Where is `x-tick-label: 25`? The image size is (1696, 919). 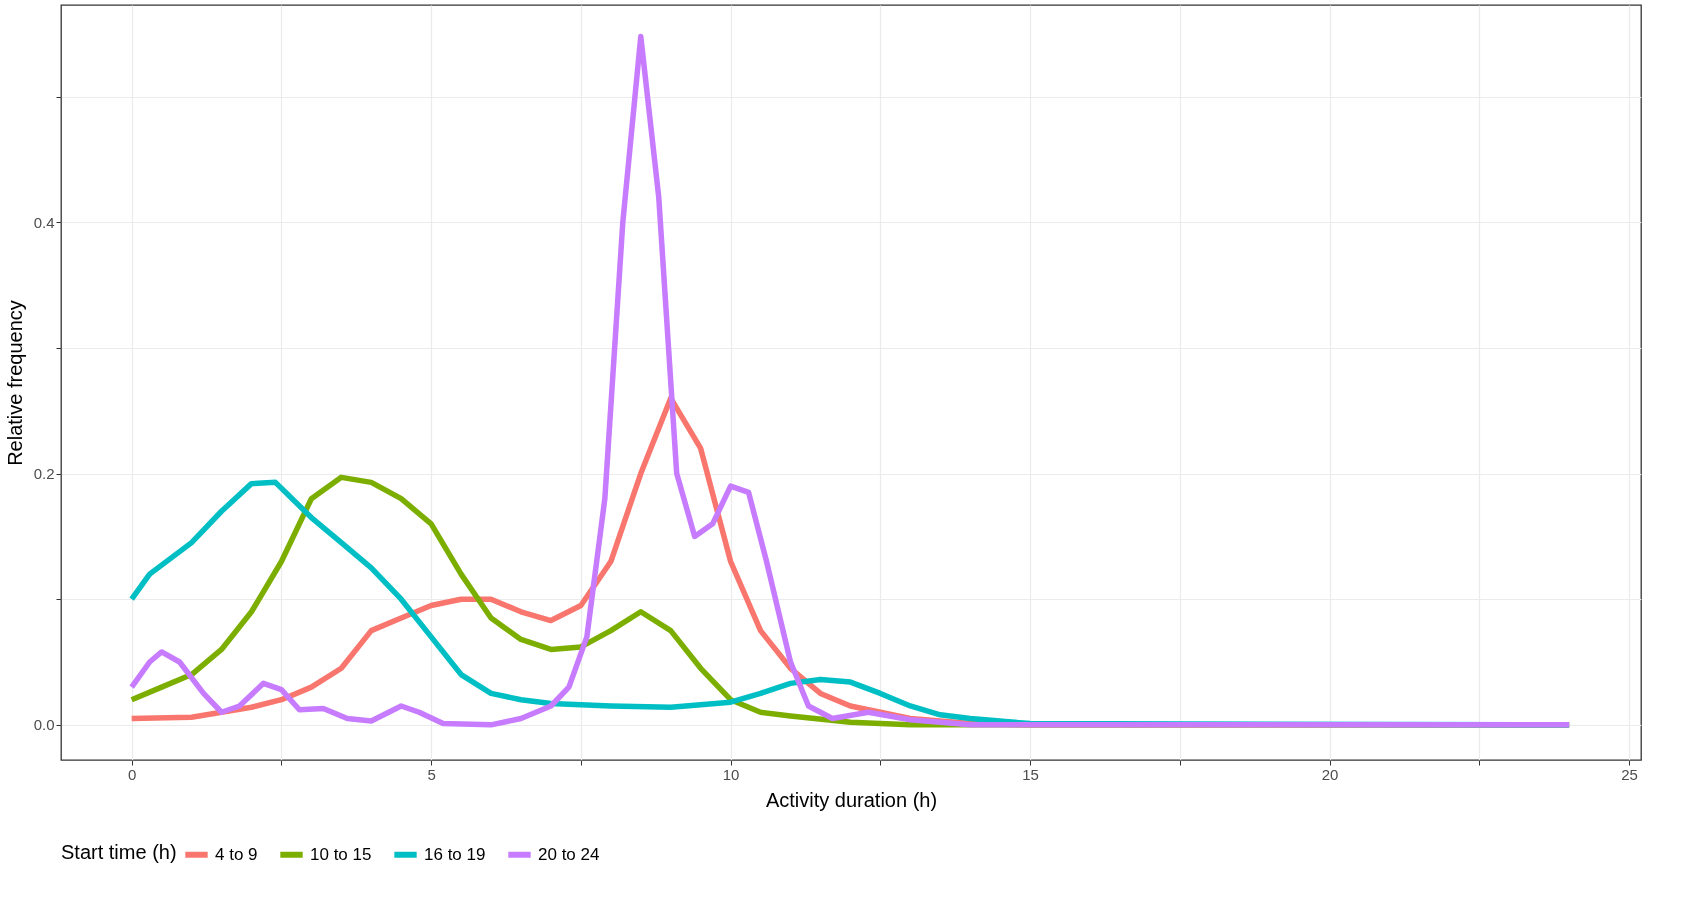 x-tick-label: 25 is located at coordinates (1629, 774).